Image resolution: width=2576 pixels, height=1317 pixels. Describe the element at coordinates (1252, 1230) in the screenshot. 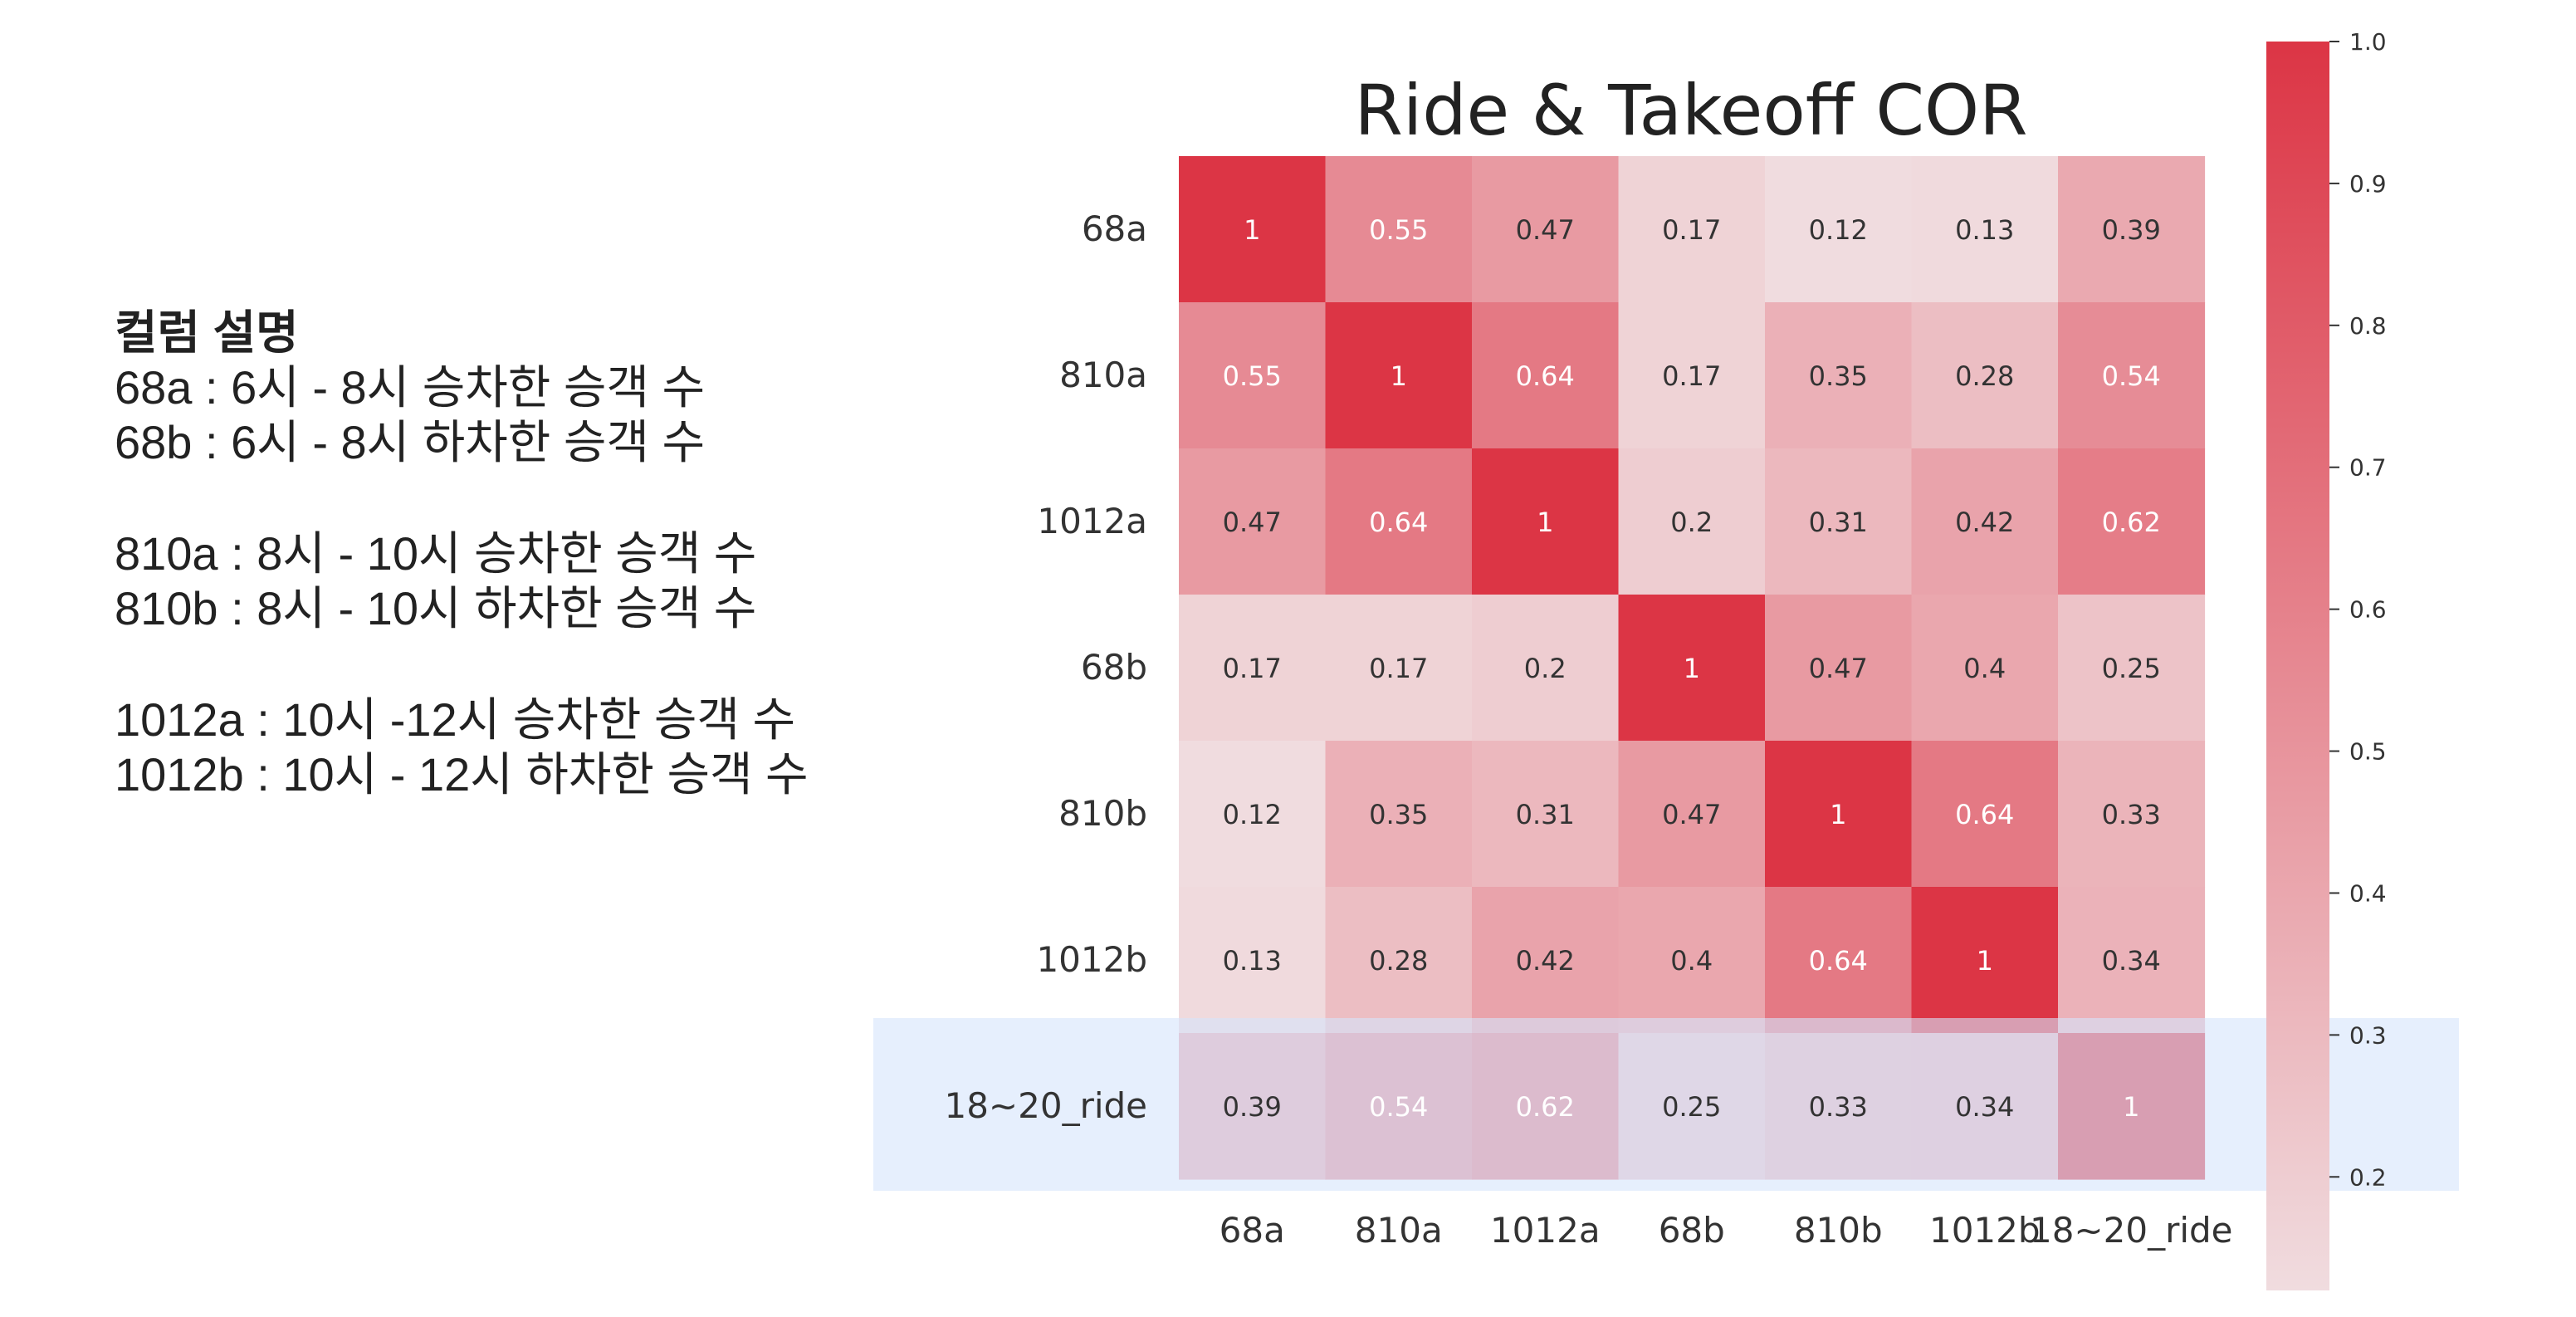

I see `x-tick-label: 68a` at that location.